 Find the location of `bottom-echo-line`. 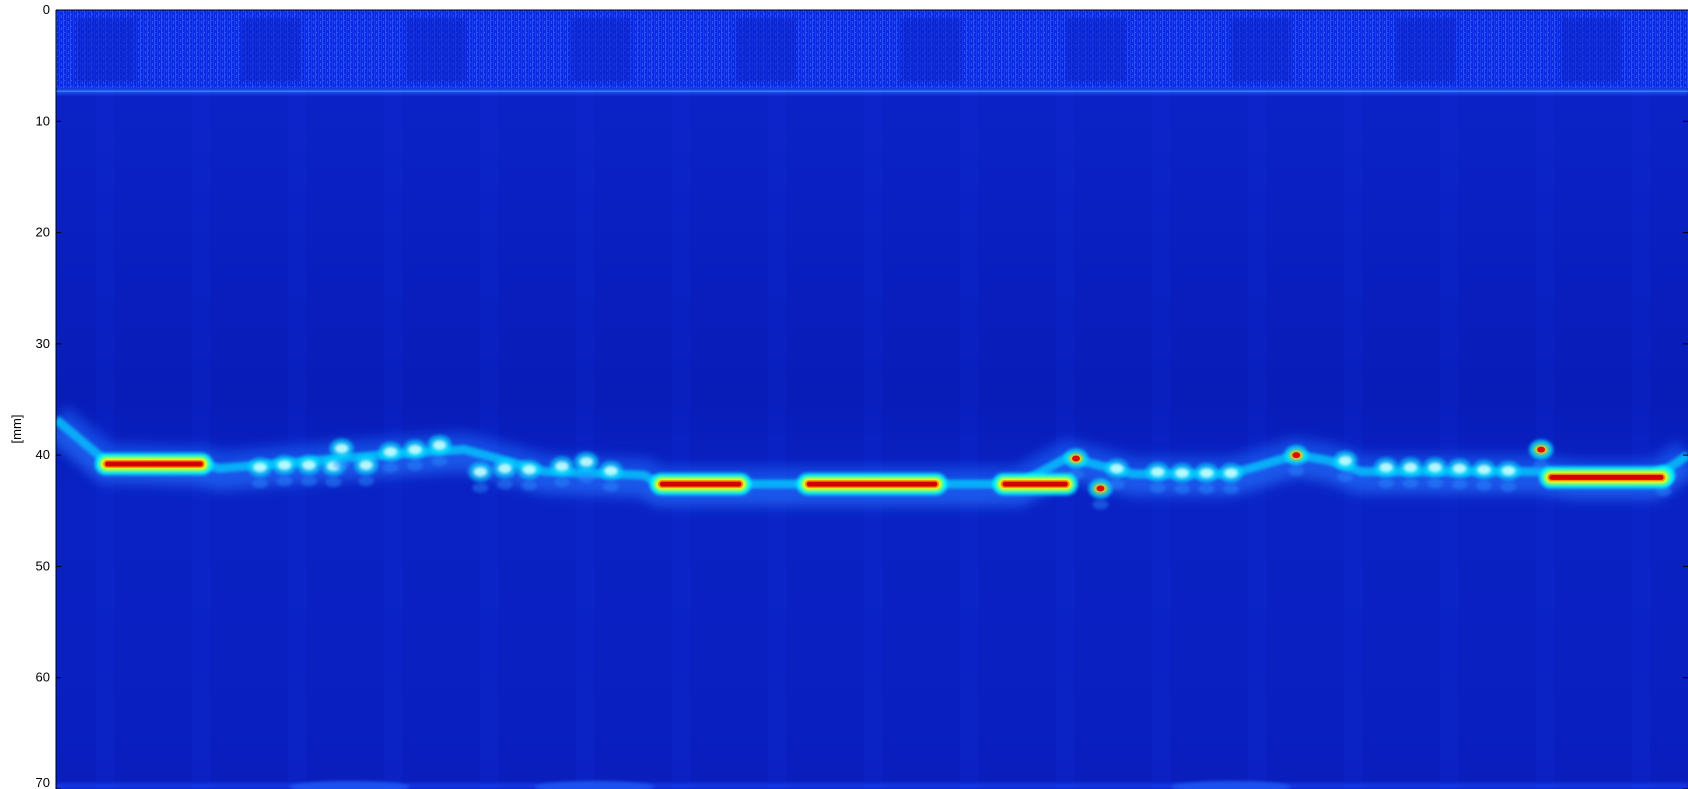

bottom-echo-line is located at coordinates (872, 786).